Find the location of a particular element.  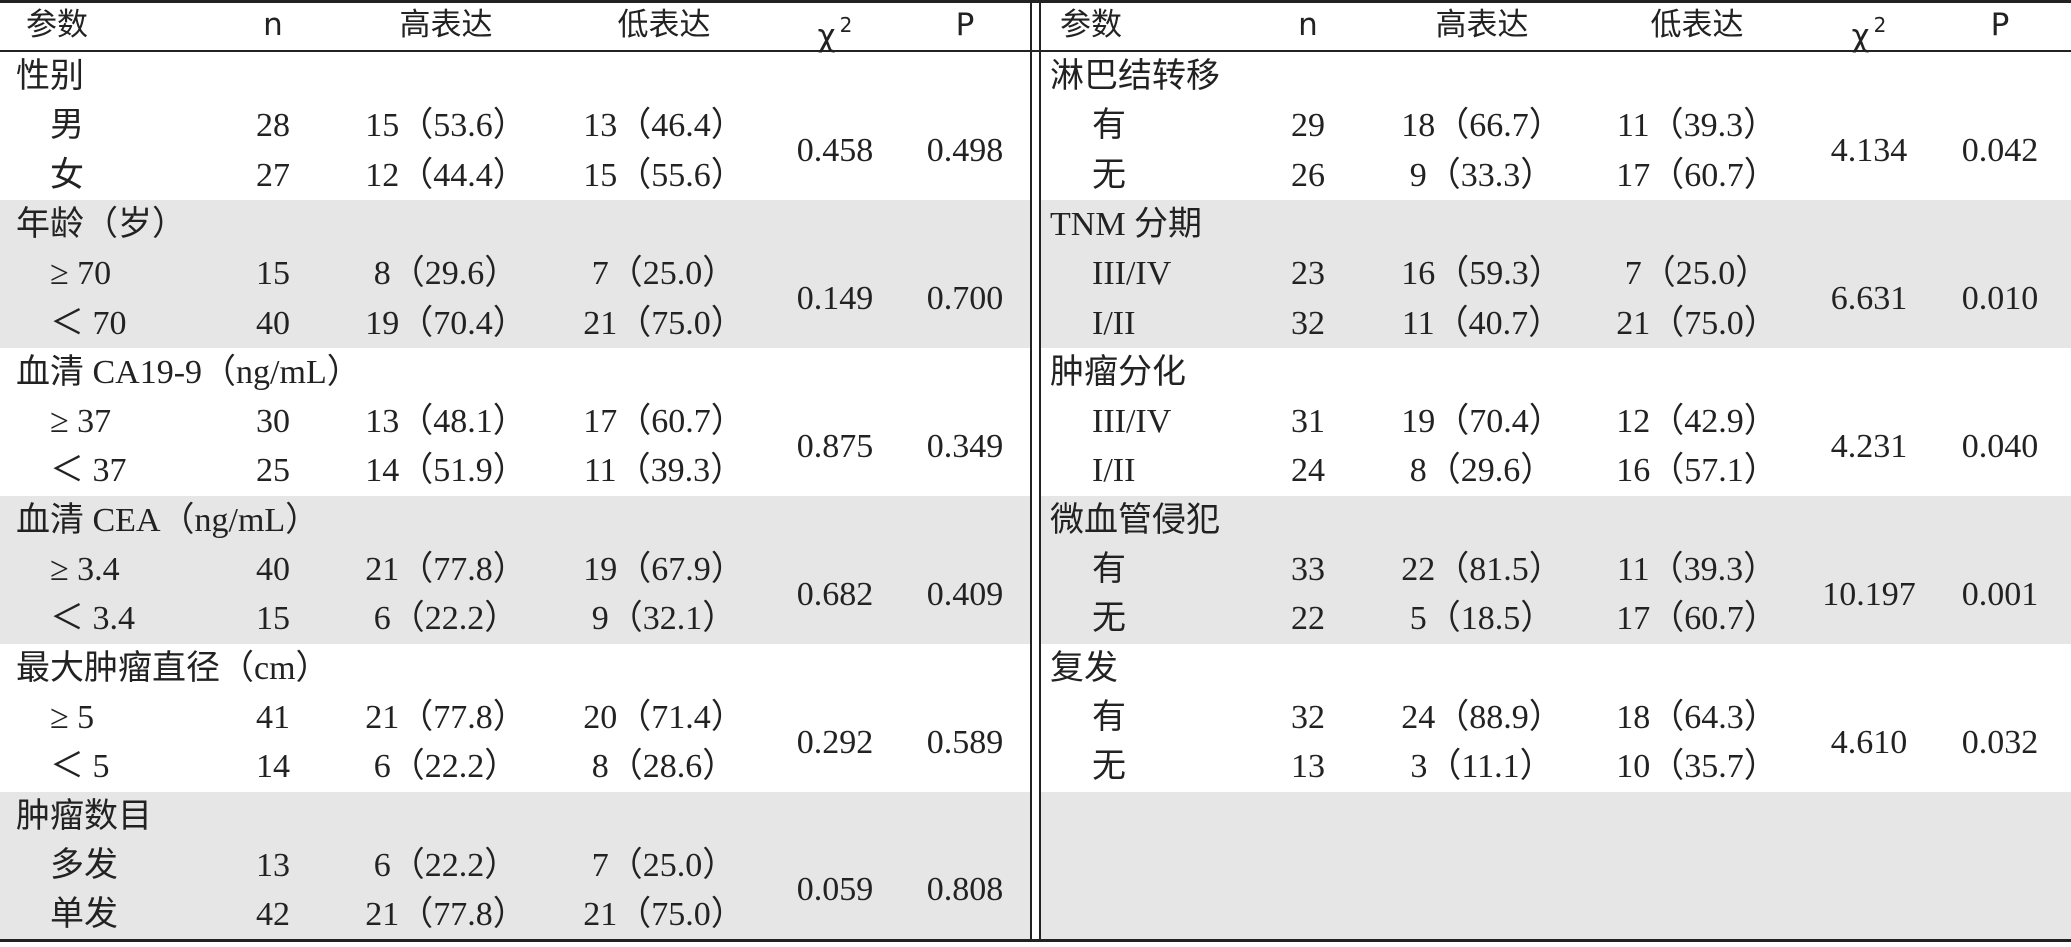

sub-label: ＜ 3.4 is located at coordinates (92, 619).